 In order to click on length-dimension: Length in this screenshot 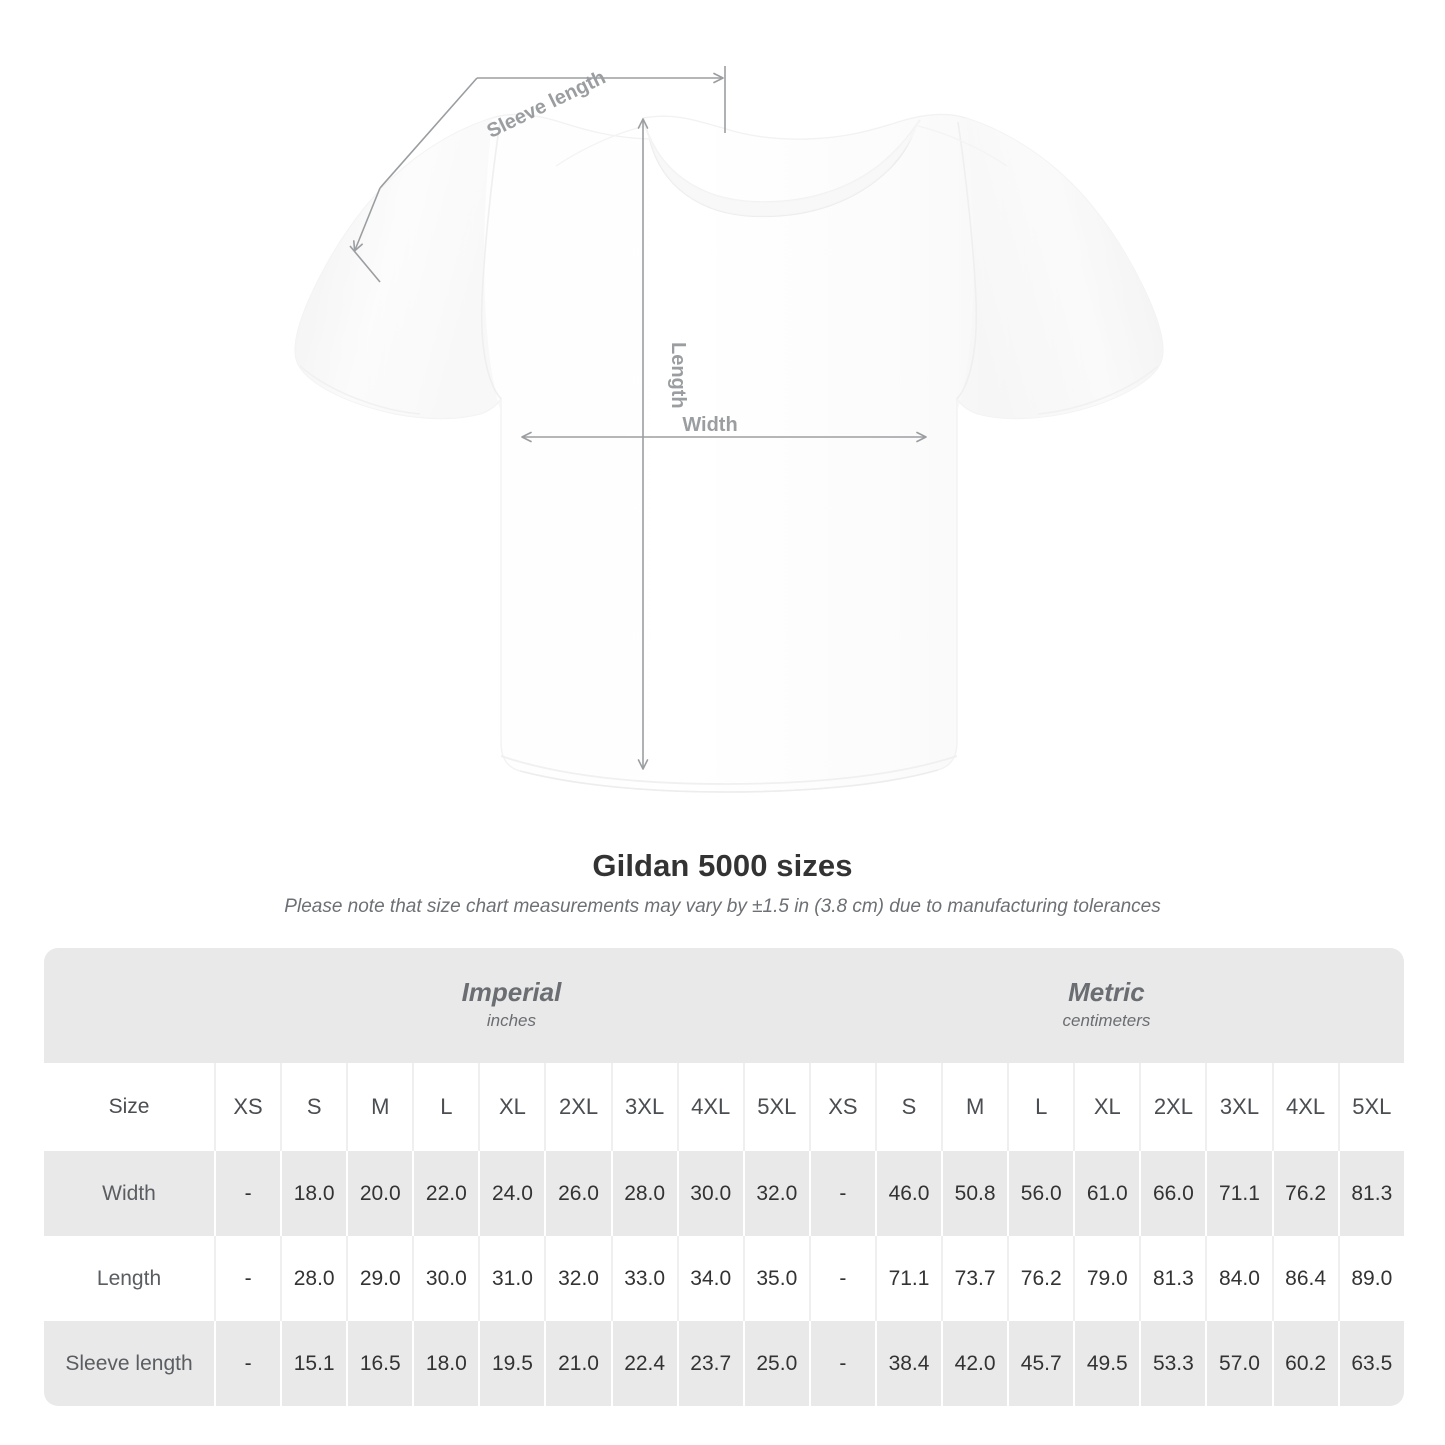, I will do `click(663, 444)`.